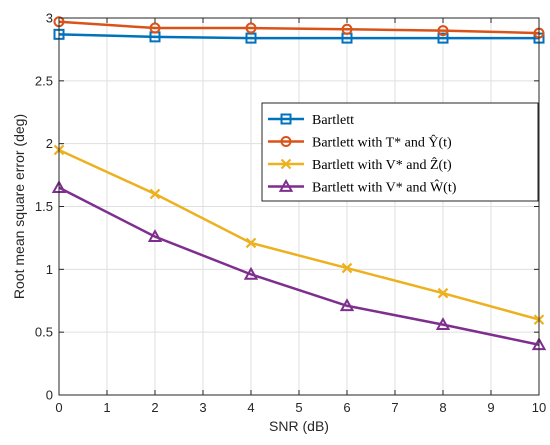  I want to click on legend-entry-1: Bartlett, so click(311, 120).